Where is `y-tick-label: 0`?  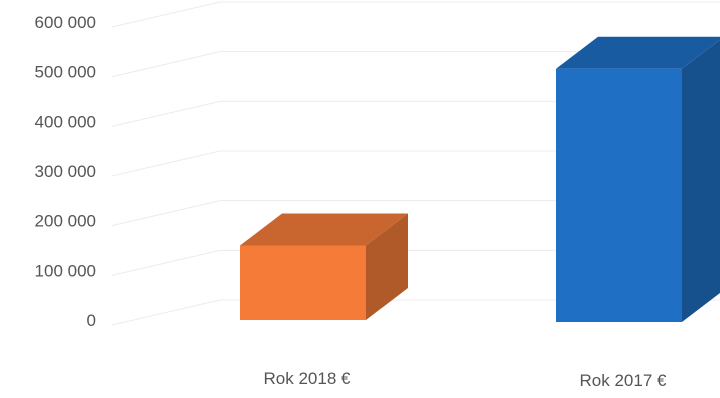 y-tick-label: 0 is located at coordinates (91, 320).